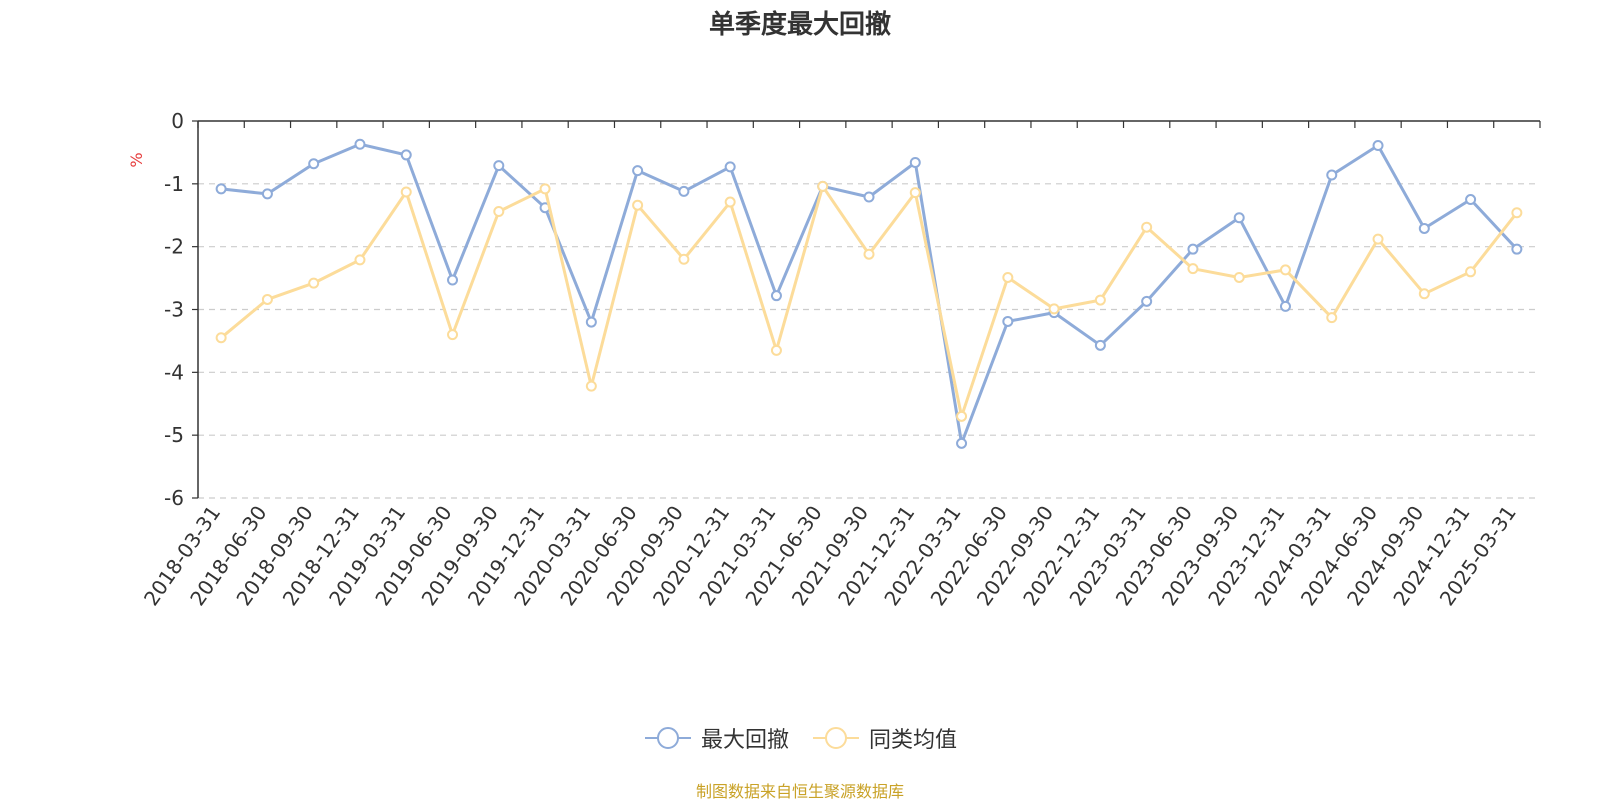 The image size is (1600, 802). I want to click on legend-label: 同类均值, so click(913, 740).